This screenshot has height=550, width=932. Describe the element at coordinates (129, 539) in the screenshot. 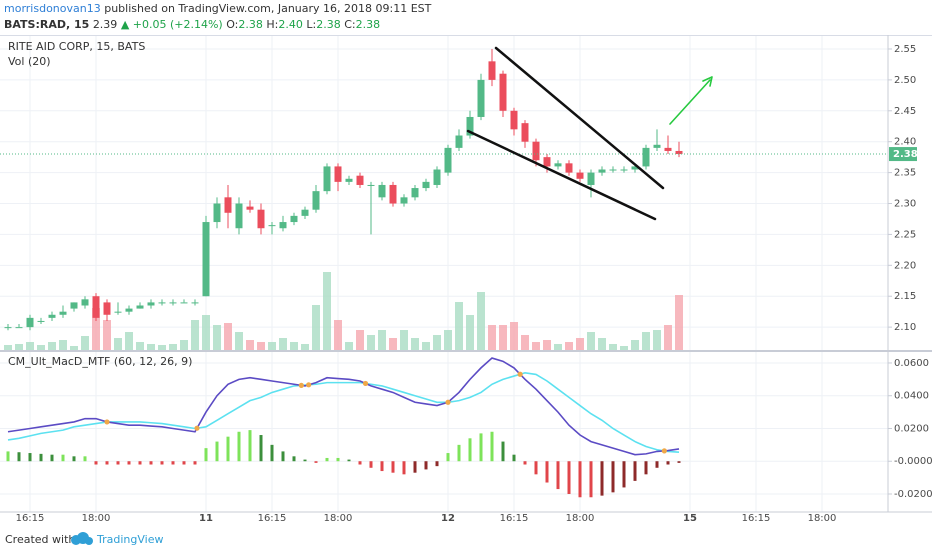

I see `footer-brand: TradingView` at that location.